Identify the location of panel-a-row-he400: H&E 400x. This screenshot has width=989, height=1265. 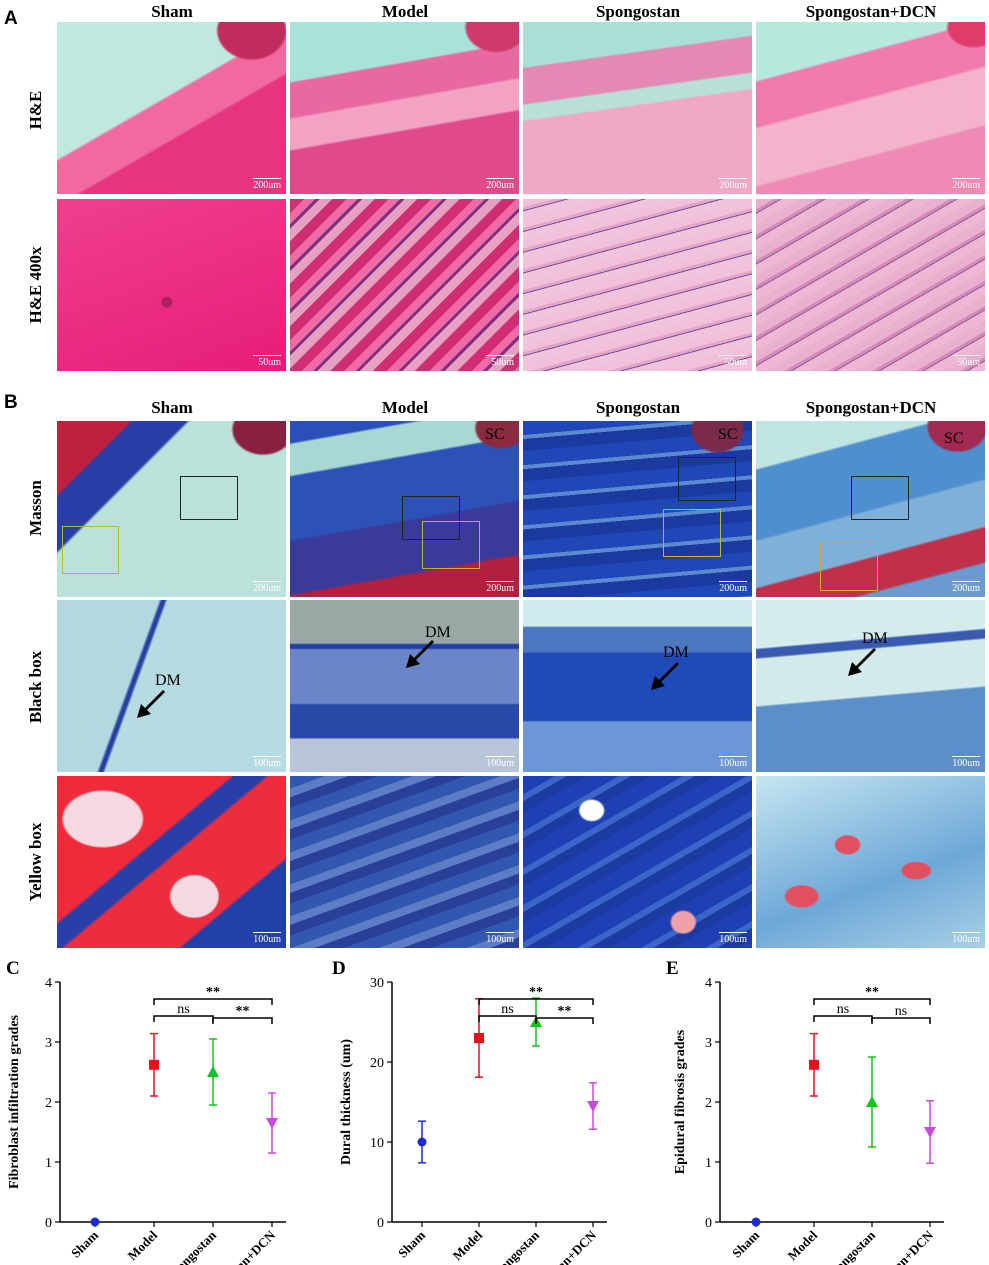
(35, 285).